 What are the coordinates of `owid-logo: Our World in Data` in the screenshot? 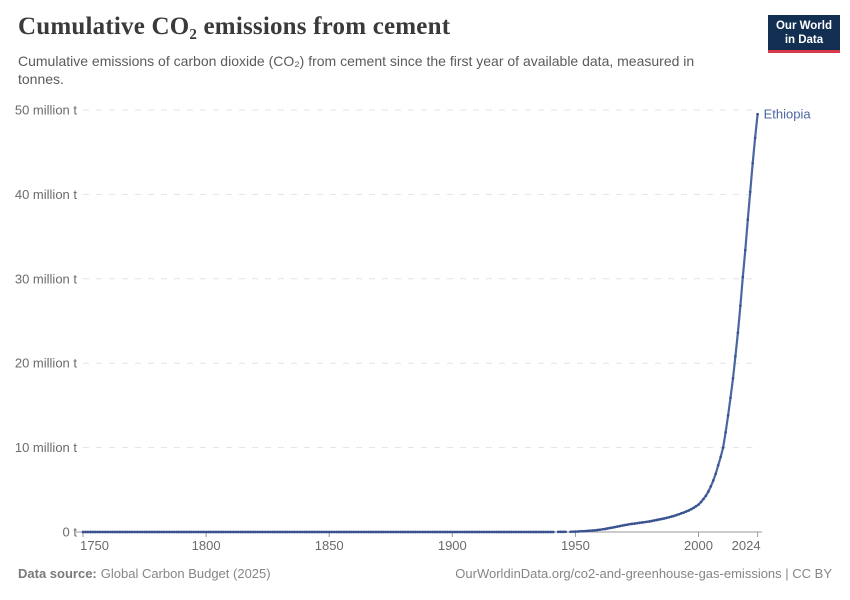 It's located at (803, 34).